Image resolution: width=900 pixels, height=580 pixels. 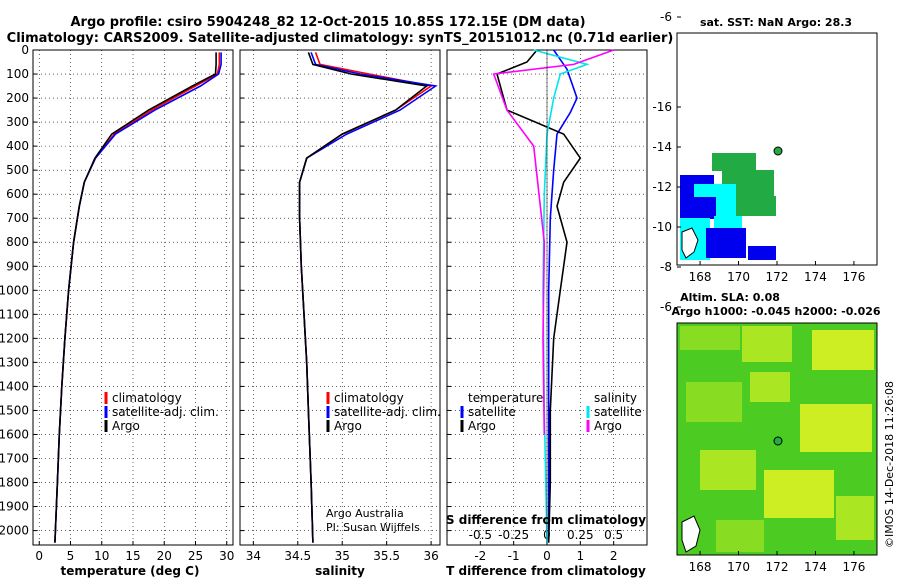 What do you see at coordinates (734, 162) in the screenshot?
I see `sst-patch-green-north` at bounding box center [734, 162].